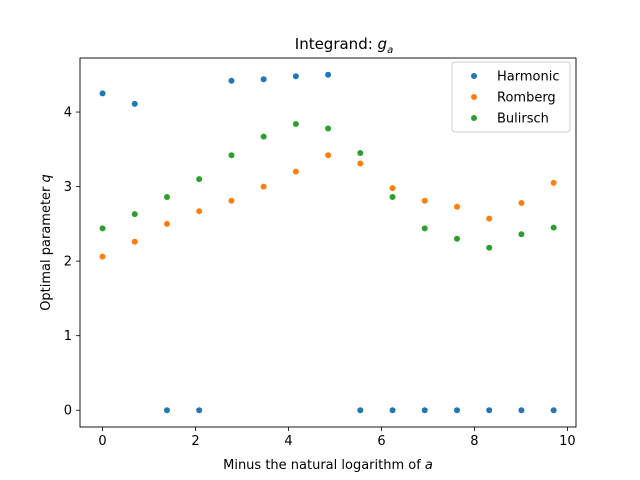 This screenshot has width=640, height=480. Describe the element at coordinates (474, 97) in the screenshot. I see `legend-marker-romberg` at that location.